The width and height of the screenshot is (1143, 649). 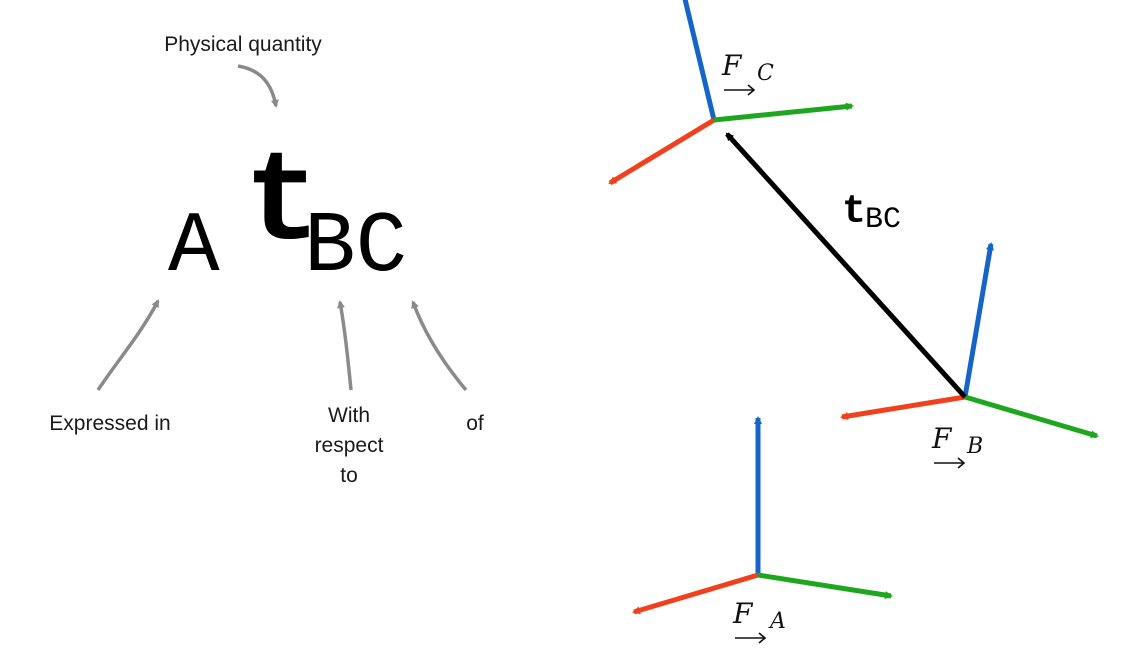 What do you see at coordinates (243, 44) in the screenshot?
I see `physical-quantity-label: Physical quantity` at bounding box center [243, 44].